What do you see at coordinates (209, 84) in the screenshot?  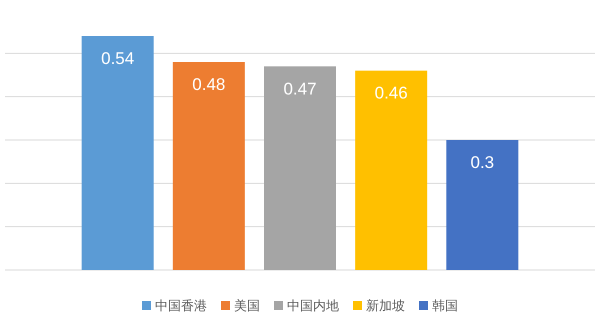 I see `data-label: 0.48` at bounding box center [209, 84].